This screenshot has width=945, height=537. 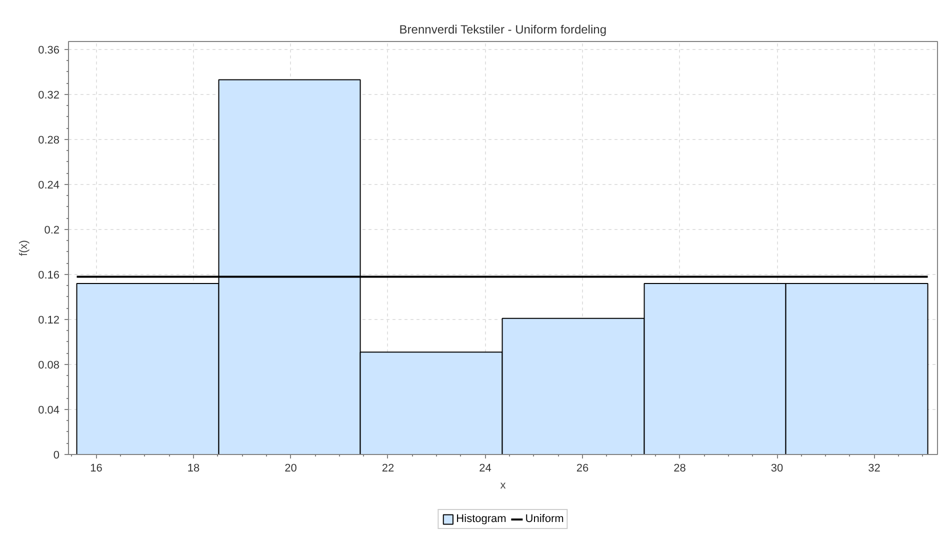 What do you see at coordinates (503, 486) in the screenshot?
I see `x-axis-title: x` at bounding box center [503, 486].